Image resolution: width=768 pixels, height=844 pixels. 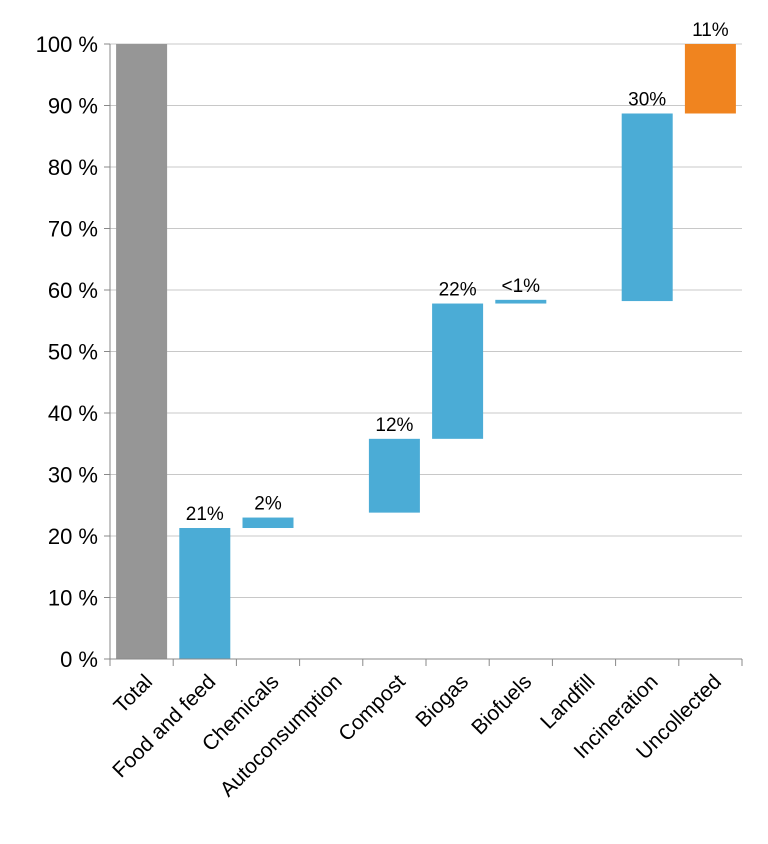 What do you see at coordinates (73, 352) in the screenshot?
I see `y-tick-label: 50 %` at bounding box center [73, 352].